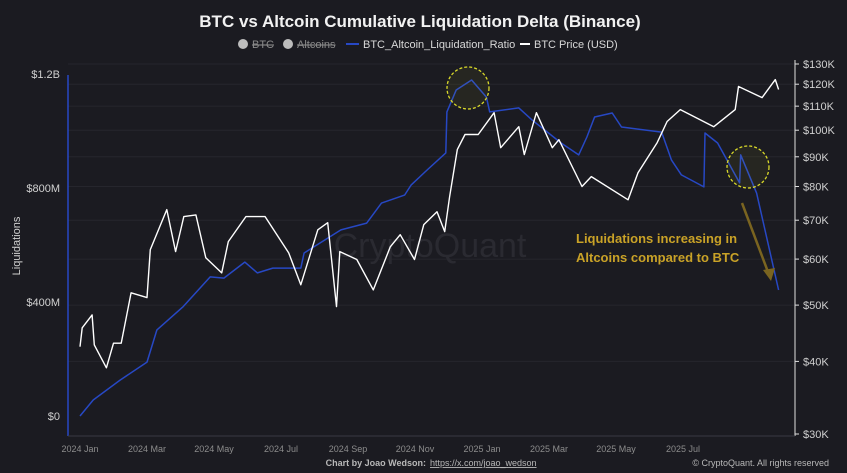 The height and width of the screenshot is (473, 847). Describe the element at coordinates (816, 188) in the screenshot. I see `right-tick-label: $80K` at that location.